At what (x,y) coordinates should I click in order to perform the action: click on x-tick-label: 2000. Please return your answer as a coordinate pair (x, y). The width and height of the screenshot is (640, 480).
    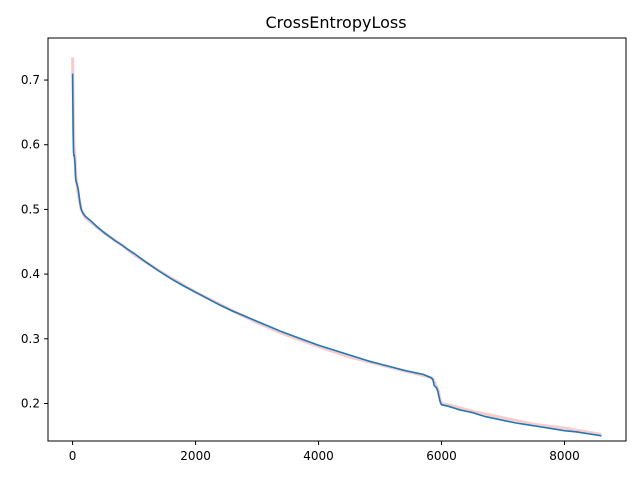
    Looking at the image, I should click on (195, 456).